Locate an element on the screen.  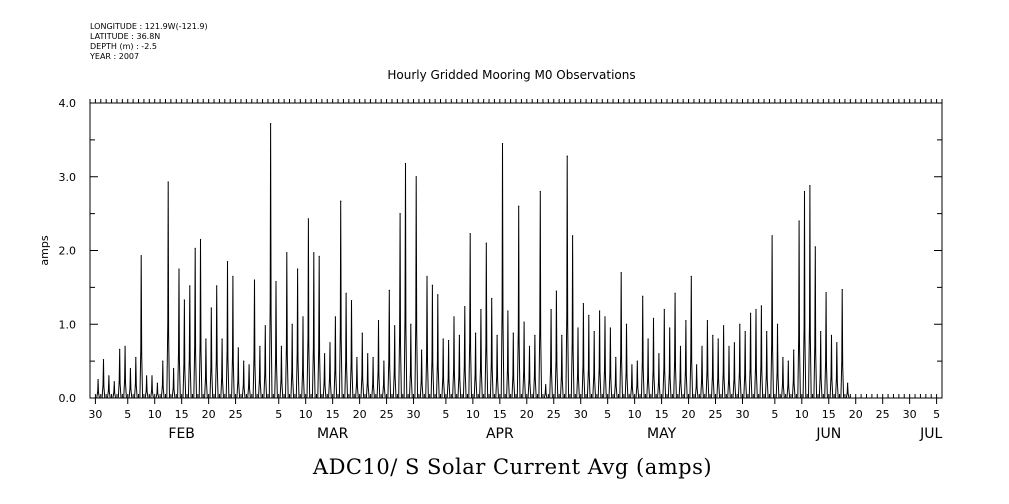
y-tick-label: 4.0 is located at coordinates (68, 103).